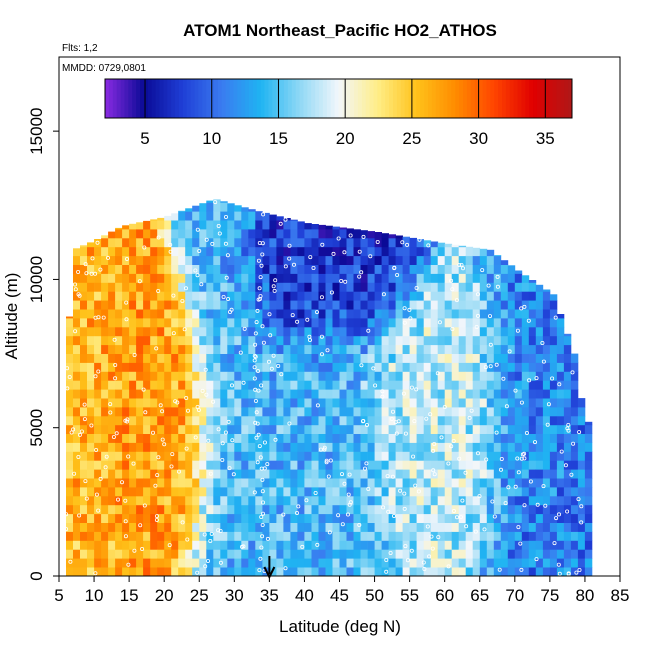  What do you see at coordinates (36, 575) in the screenshot?
I see `y-tick-label: 0` at bounding box center [36, 575].